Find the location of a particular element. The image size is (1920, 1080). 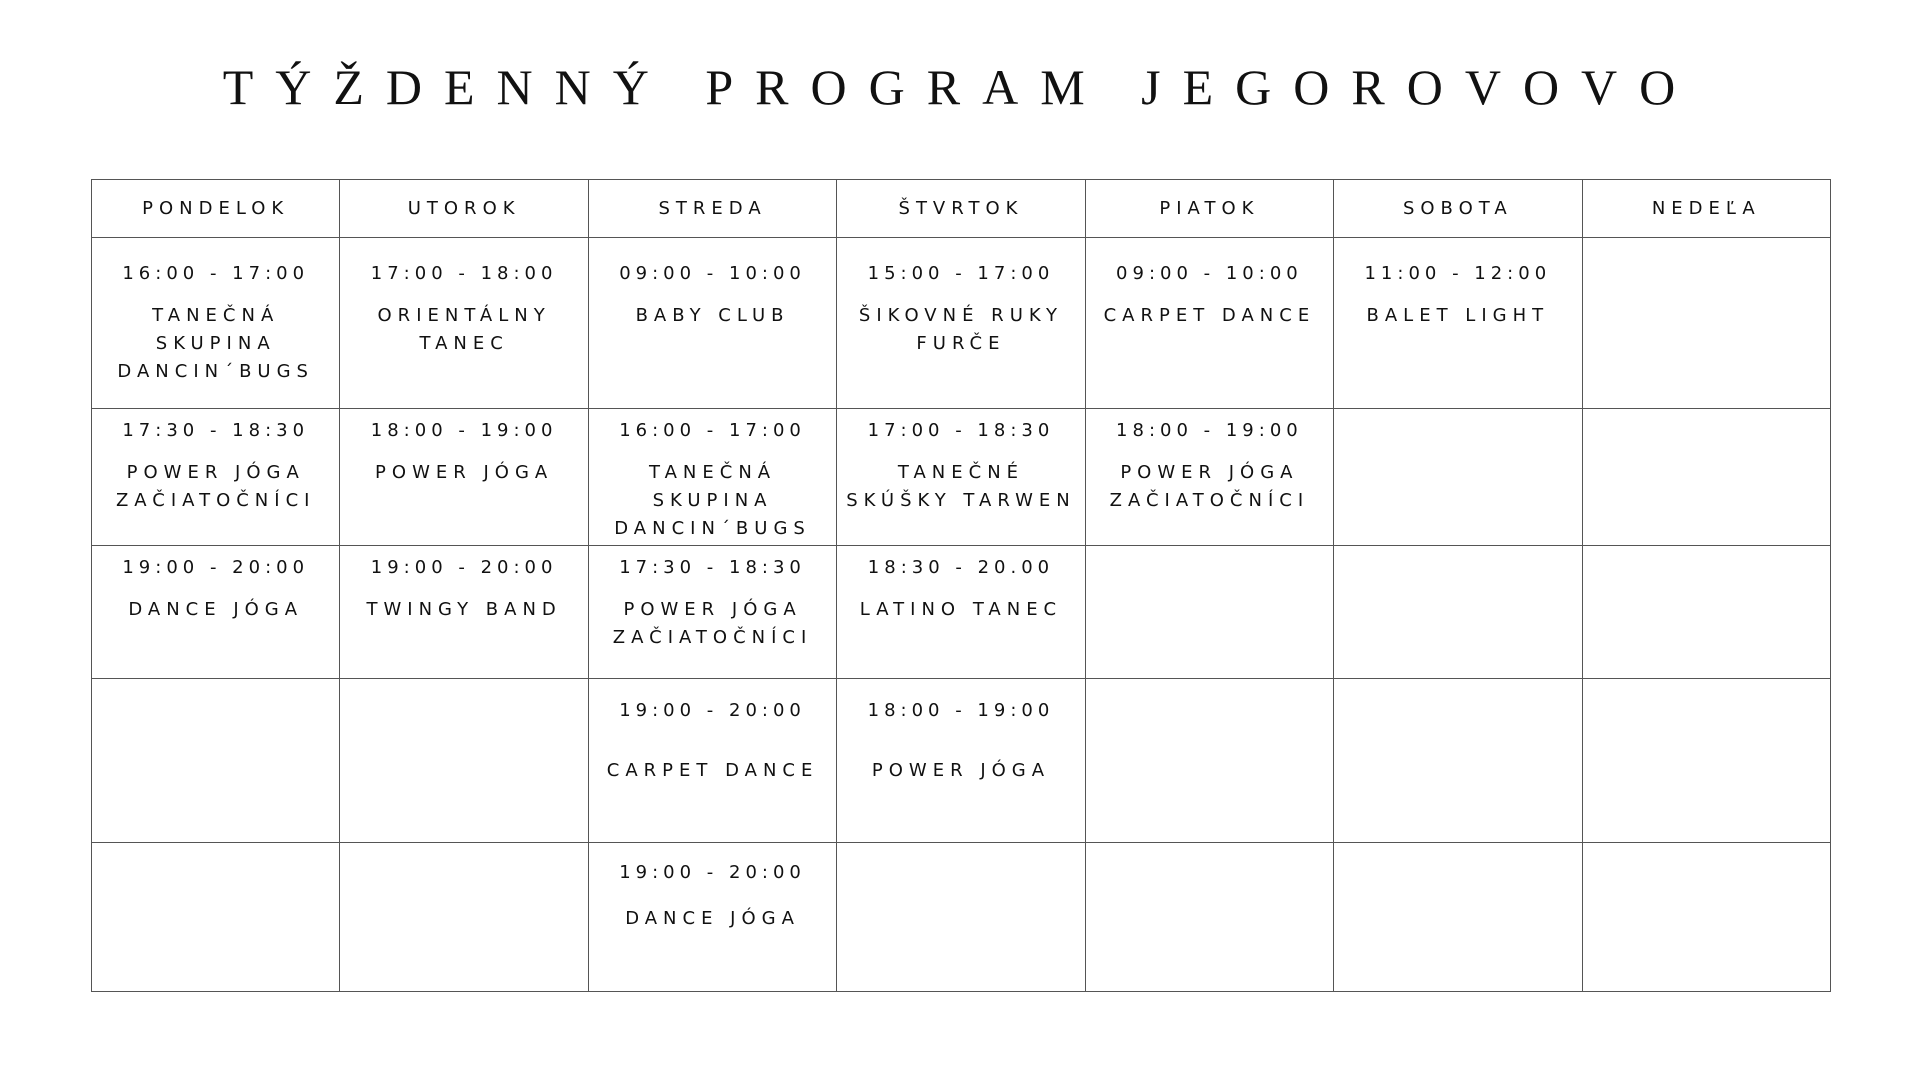

class-name: BABY CLUB is located at coordinates (712, 315).